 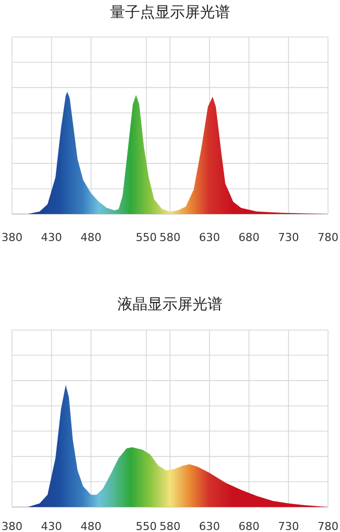 I want to click on chart-title: 量子点显示屏光谱, so click(x=170, y=12).